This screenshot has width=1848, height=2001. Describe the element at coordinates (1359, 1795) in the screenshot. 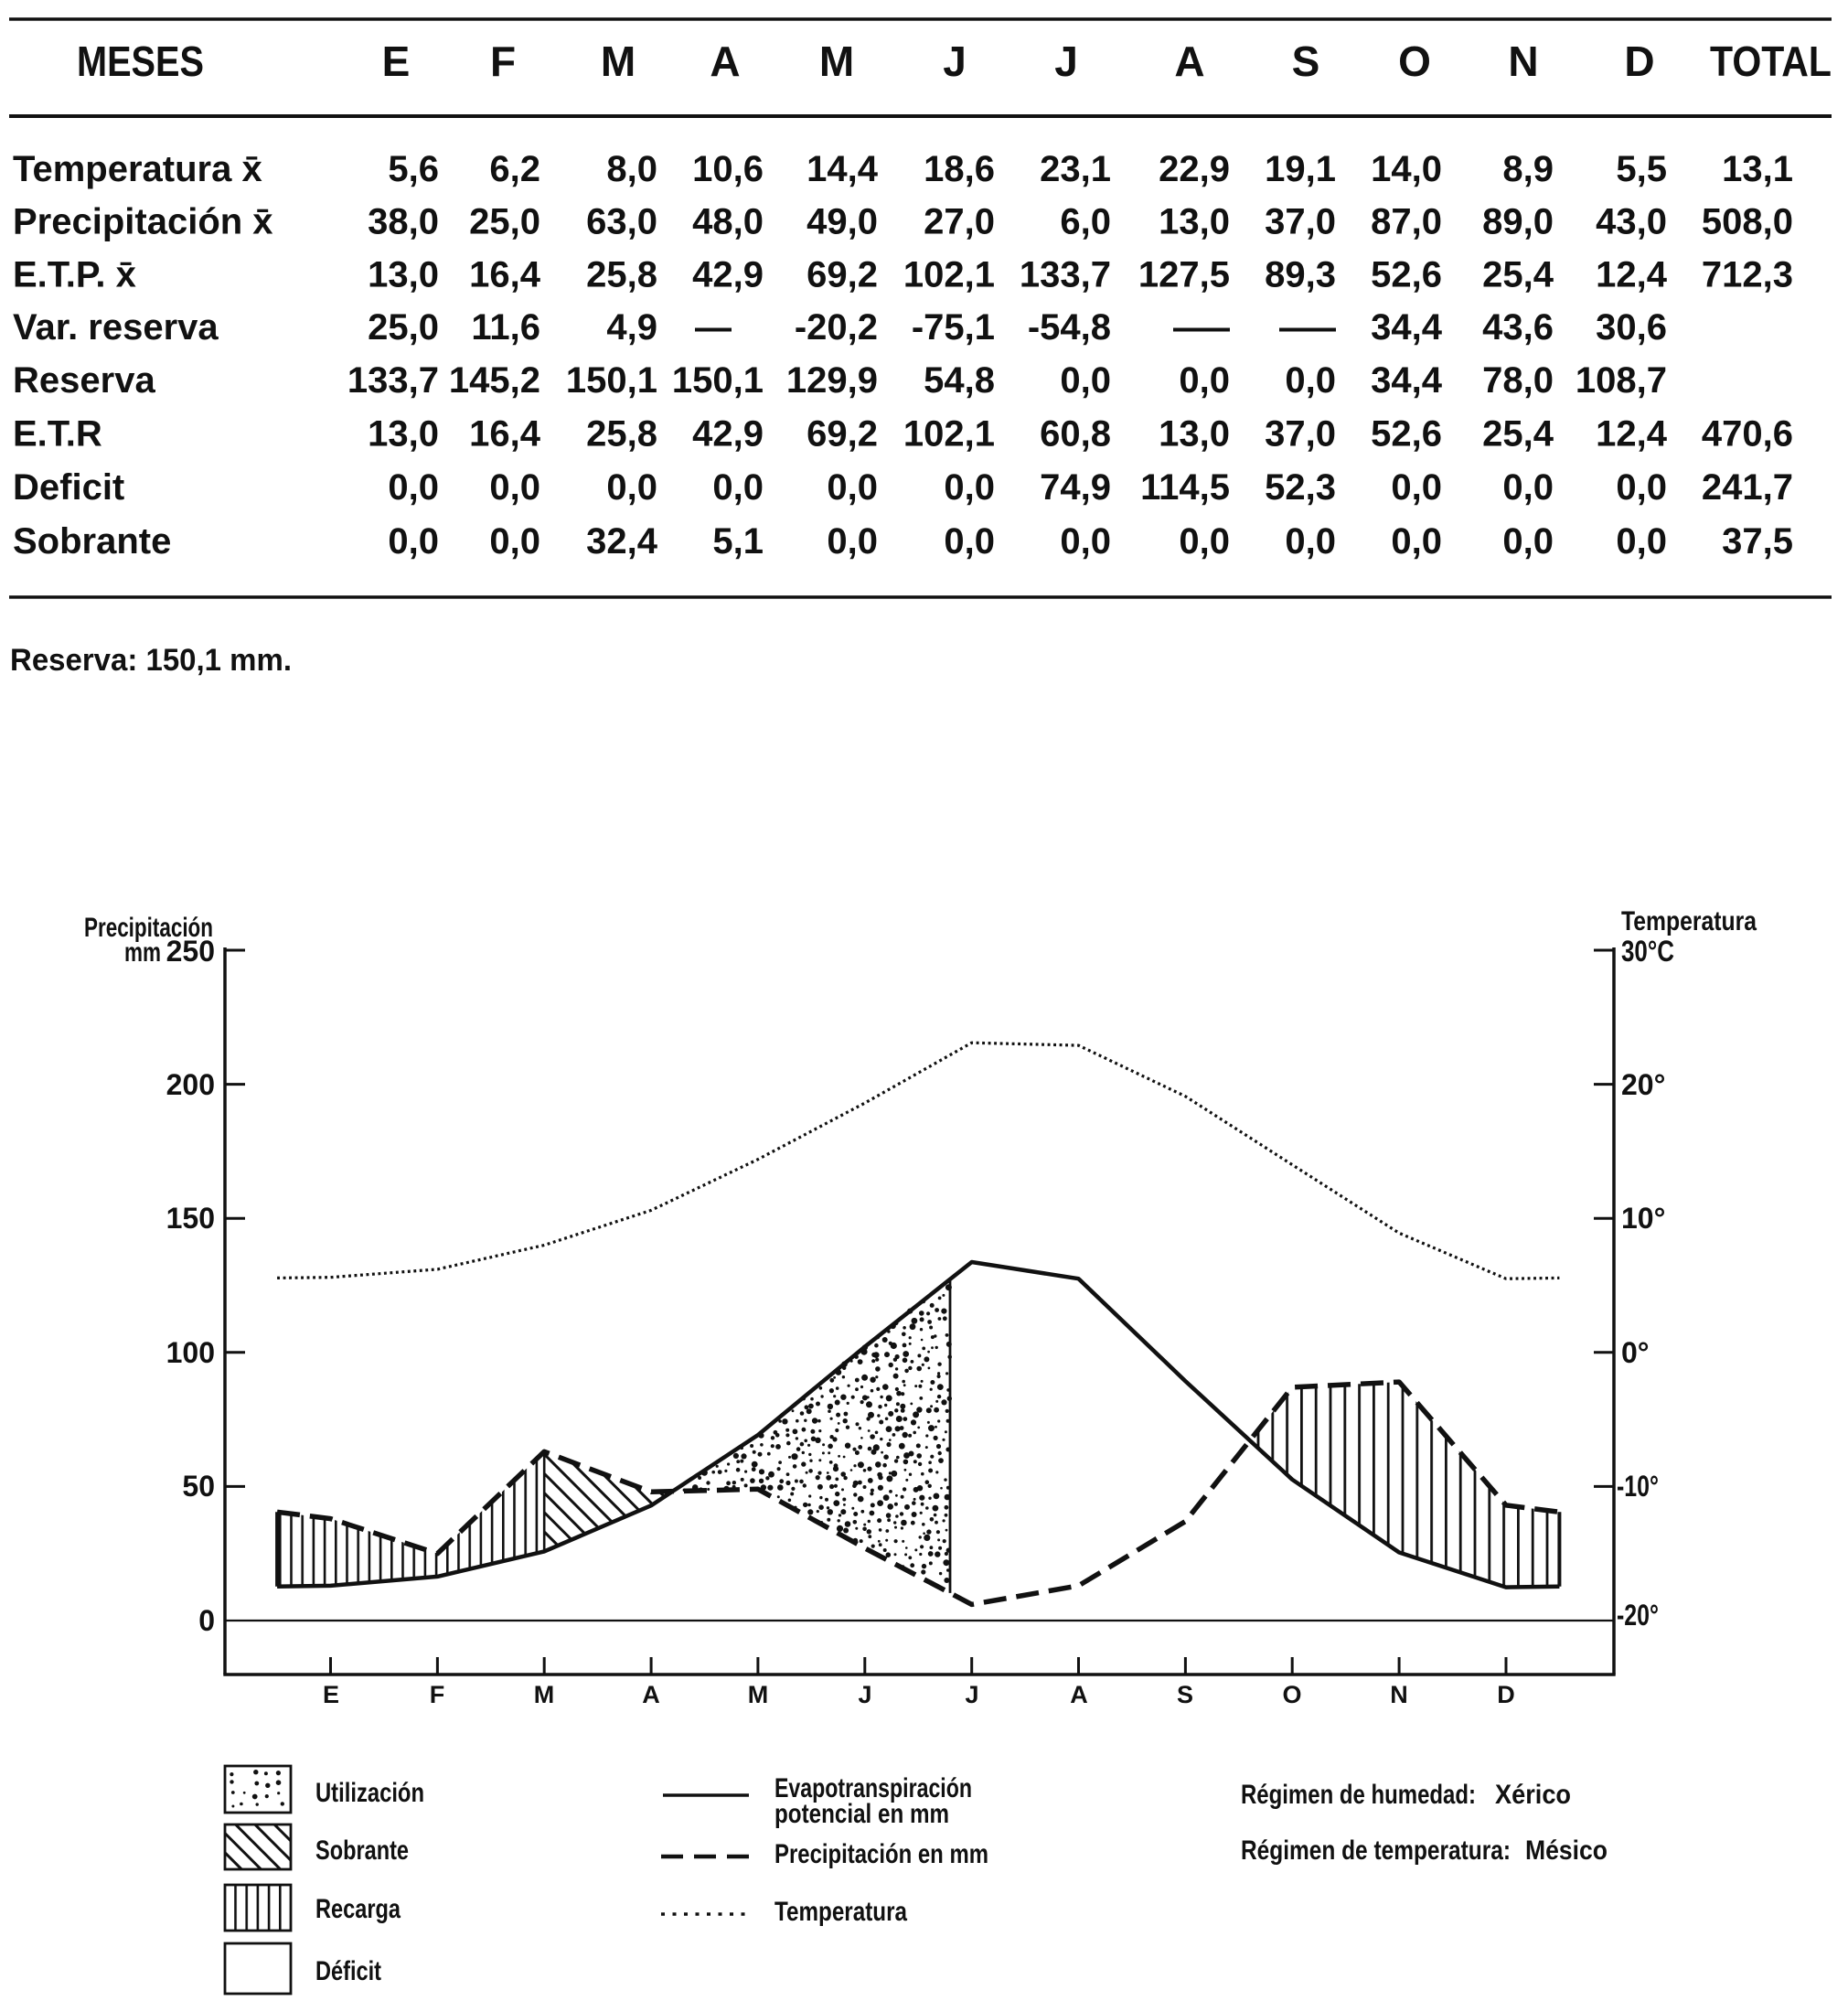

I see `svg-text: Régimen de humedad:` at that location.